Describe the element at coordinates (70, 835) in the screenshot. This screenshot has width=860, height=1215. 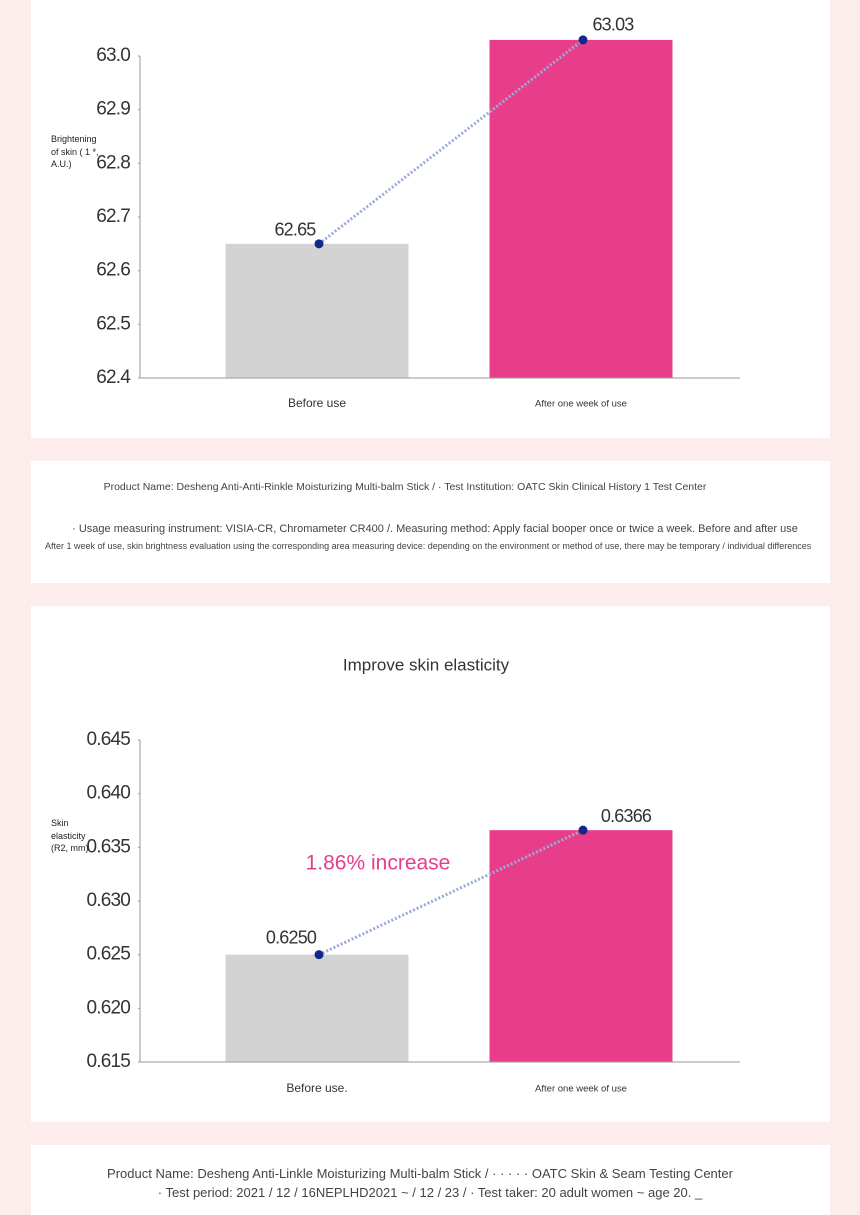
I see `y-axis-label: Skin elasticity (R2, mm)` at that location.